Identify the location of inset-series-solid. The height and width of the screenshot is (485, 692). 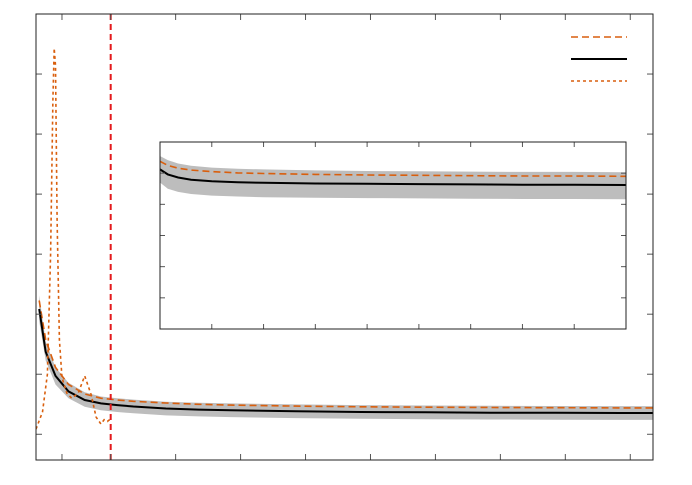
(393, 177).